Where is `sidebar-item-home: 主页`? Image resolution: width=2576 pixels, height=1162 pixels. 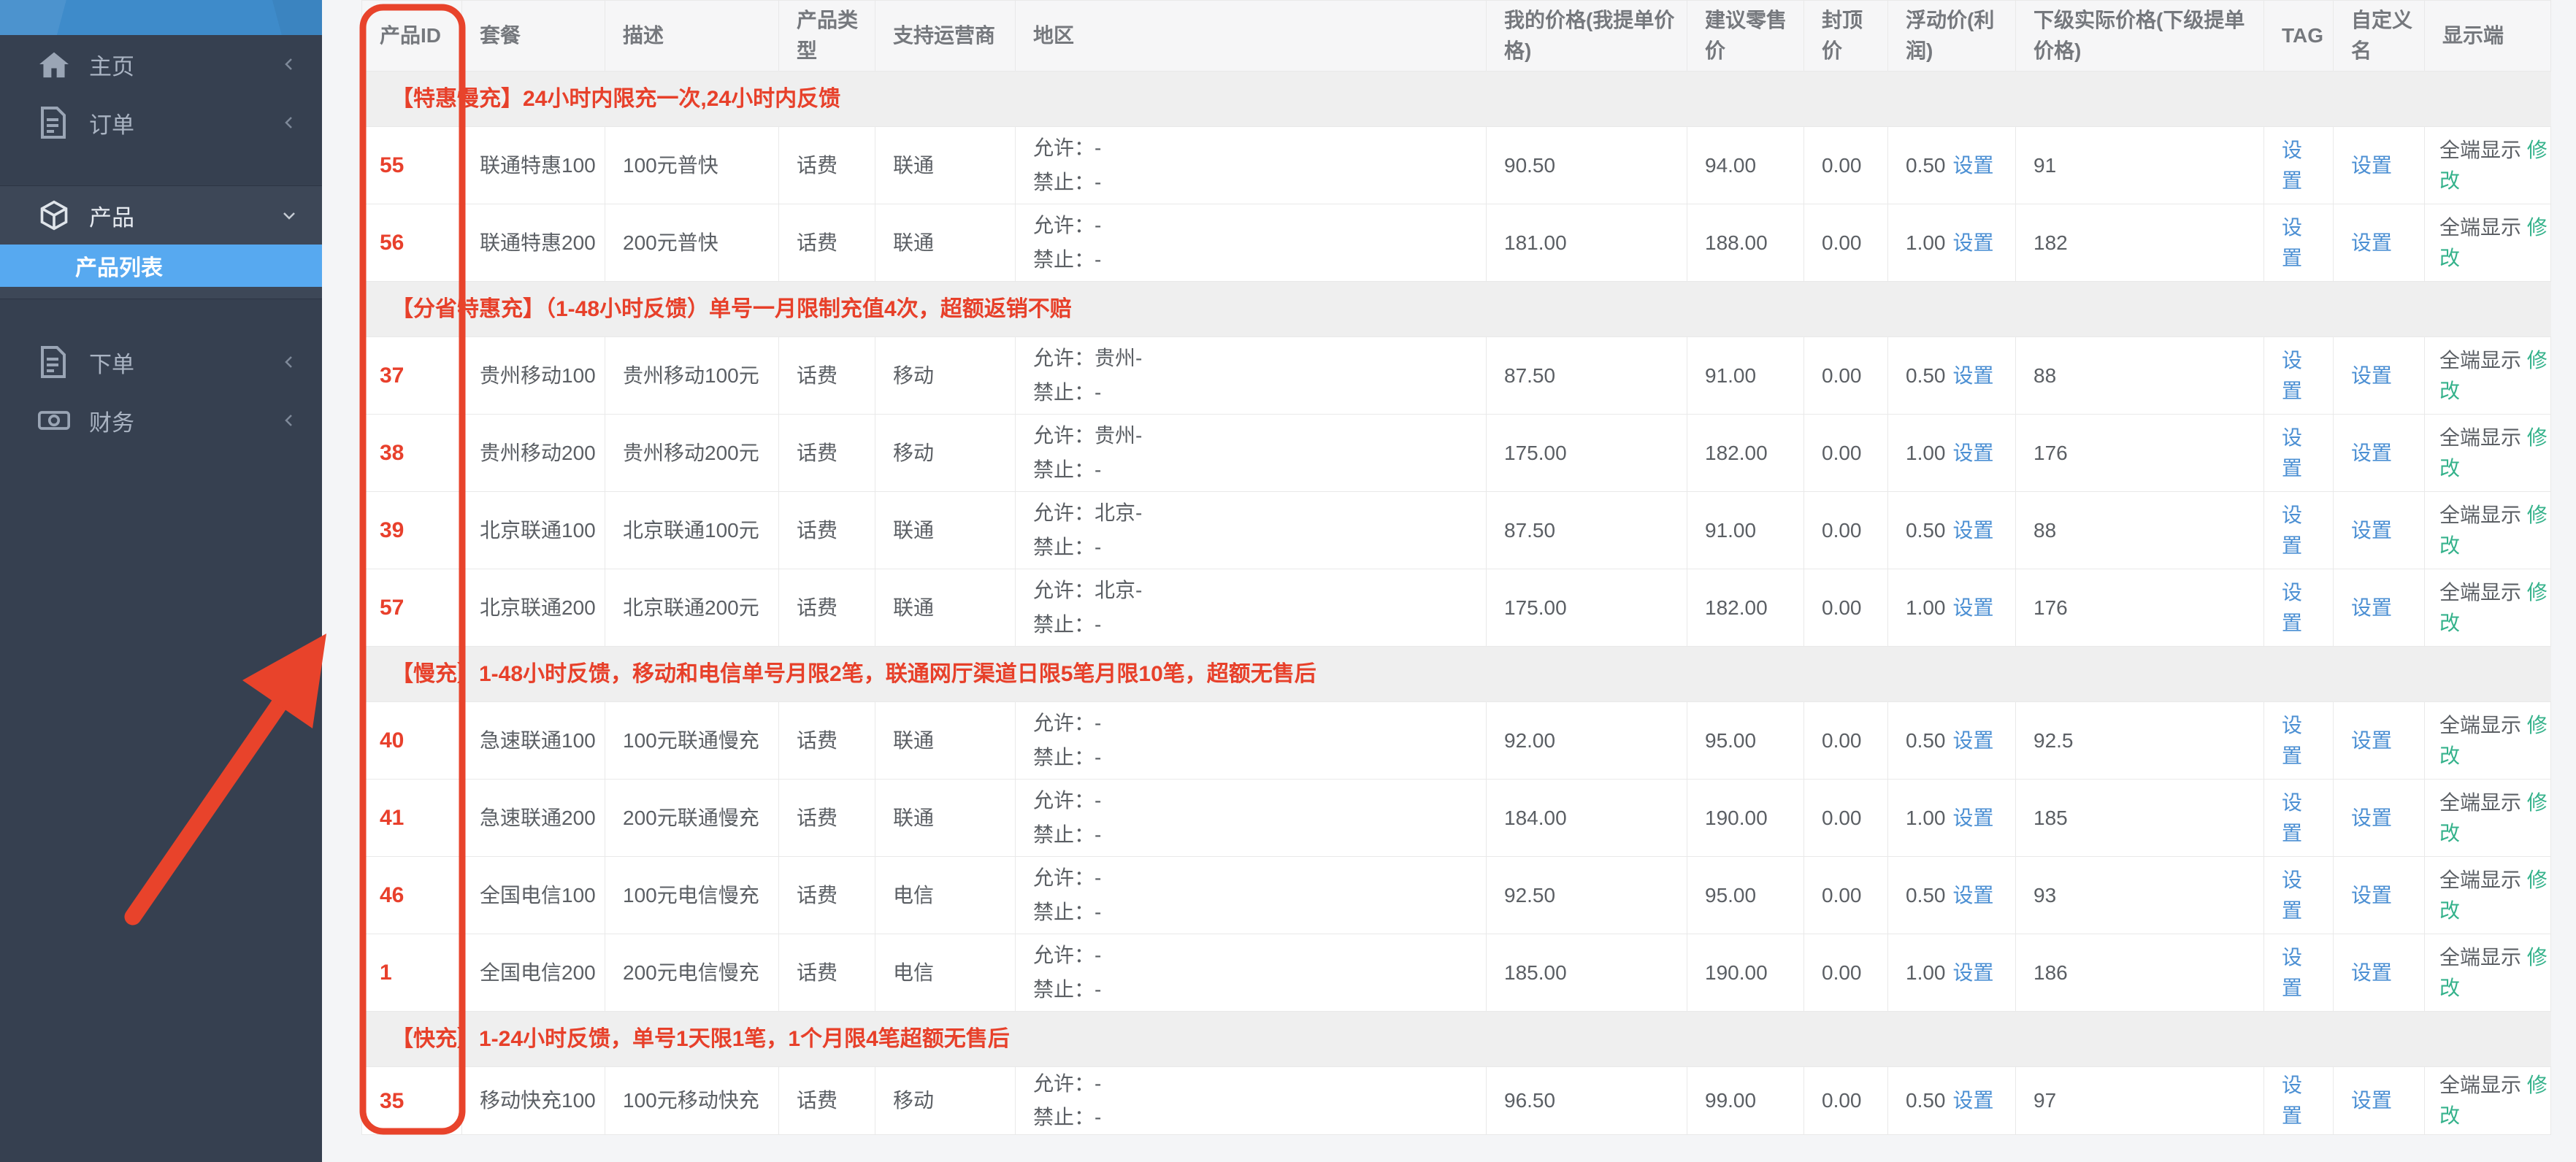 sidebar-item-home: 主页 is located at coordinates (161, 64).